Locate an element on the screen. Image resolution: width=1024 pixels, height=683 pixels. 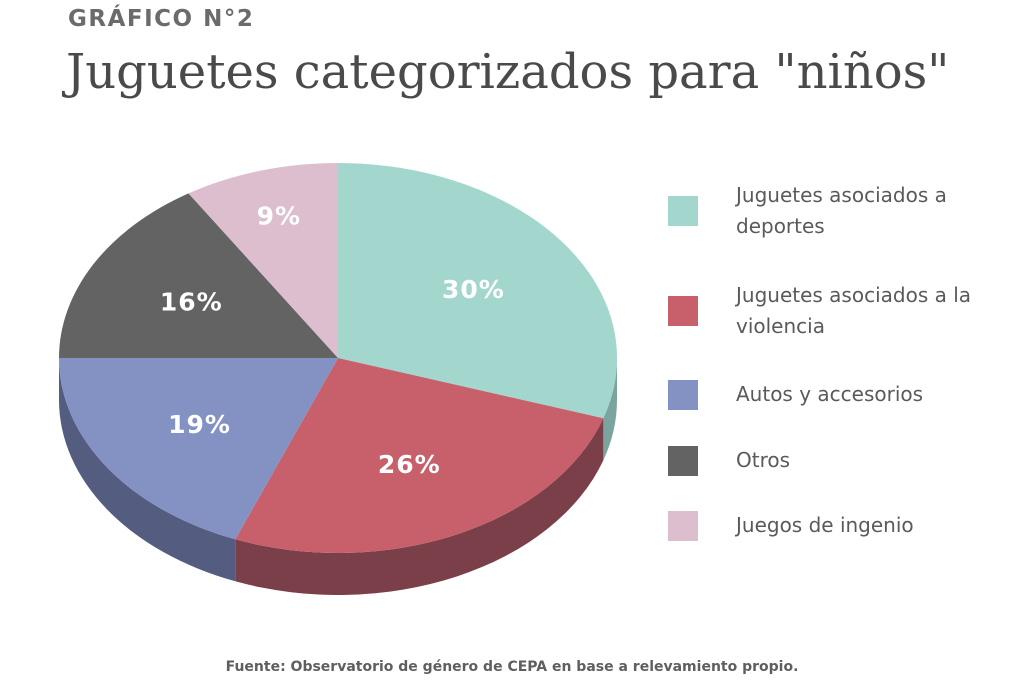
pie-slice-violencia is located at coordinates (419, 456).